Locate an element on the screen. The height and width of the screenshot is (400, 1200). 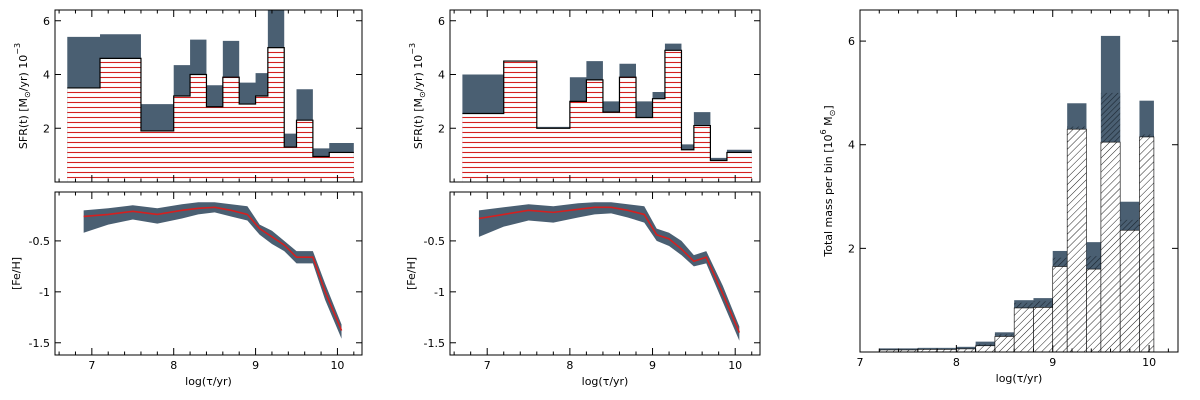
plot-frame-feh-left is located at coordinates (208, 273).